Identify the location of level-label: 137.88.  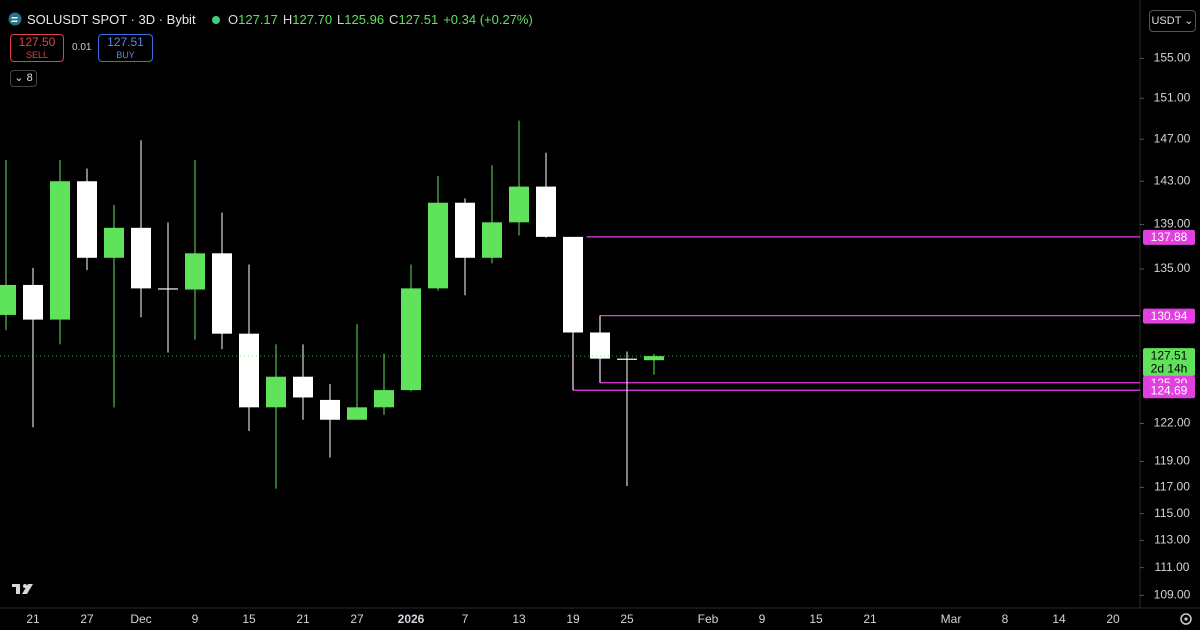
(1169, 237).